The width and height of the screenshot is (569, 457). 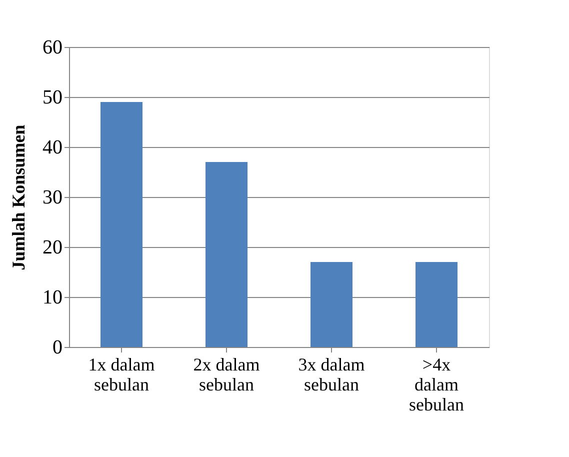 What do you see at coordinates (57, 347) in the screenshot?
I see `y-tick-label: 0` at bounding box center [57, 347].